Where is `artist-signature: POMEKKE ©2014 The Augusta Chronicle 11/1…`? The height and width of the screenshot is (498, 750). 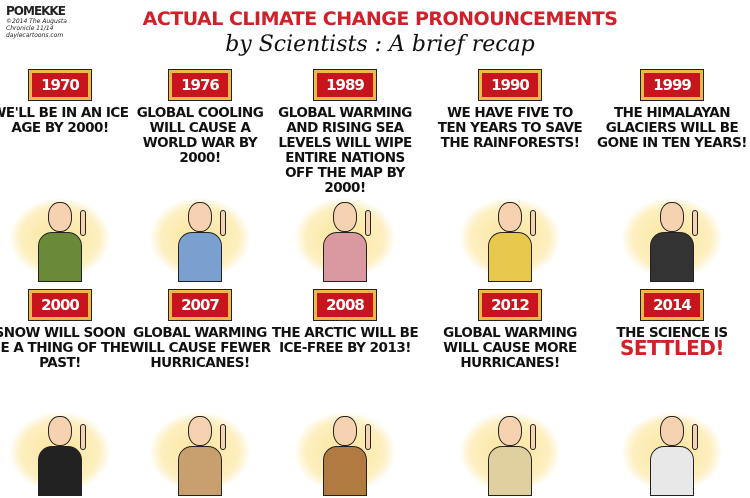
artist-signature: POMEKKE ©2014 The Augusta Chronicle 11/1… is located at coordinates (36, 21).